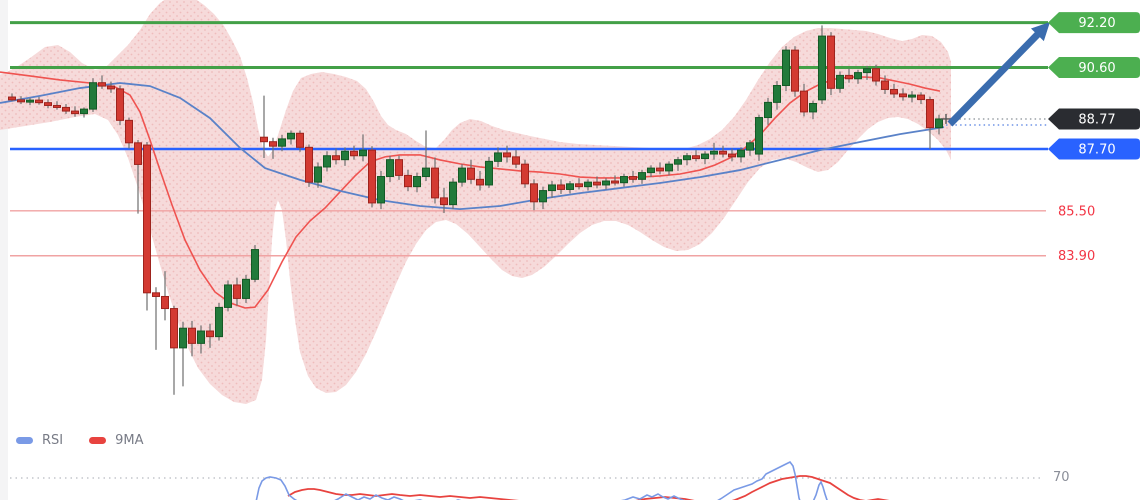 The width and height of the screenshot is (1140, 500). I want to click on rsi-9ma-line, so click(588, 487).